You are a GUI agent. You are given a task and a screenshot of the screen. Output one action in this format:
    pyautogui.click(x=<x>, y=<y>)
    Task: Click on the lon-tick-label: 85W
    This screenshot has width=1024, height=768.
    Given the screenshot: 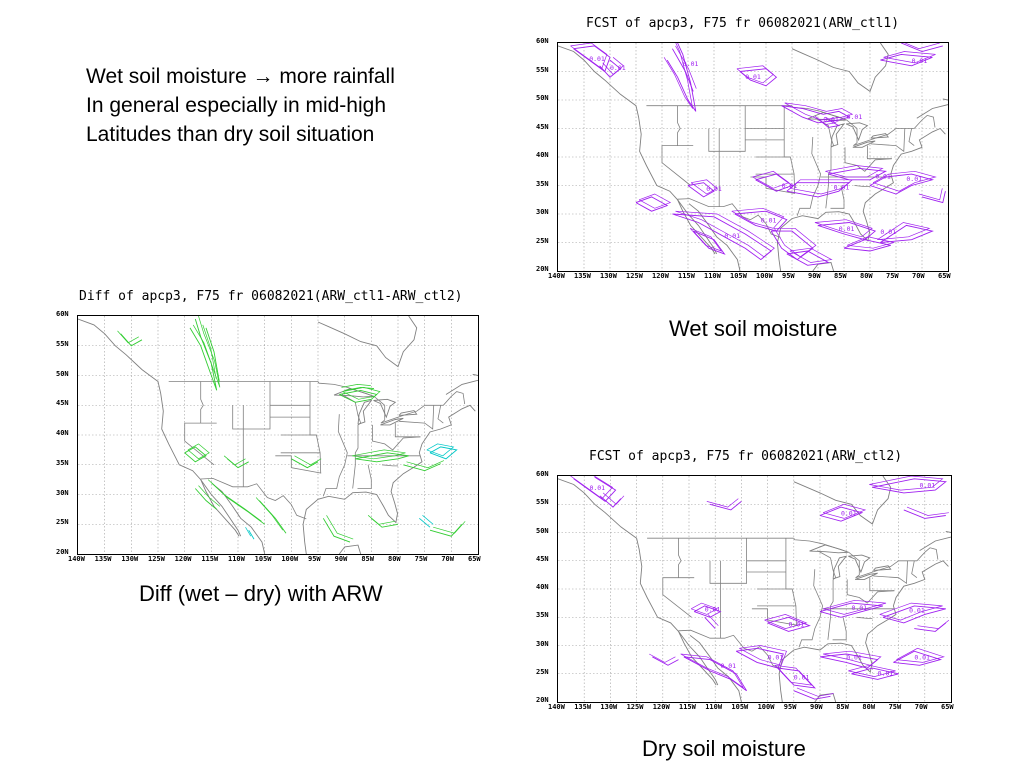 What is the action you would take?
    pyautogui.click(x=367, y=559)
    